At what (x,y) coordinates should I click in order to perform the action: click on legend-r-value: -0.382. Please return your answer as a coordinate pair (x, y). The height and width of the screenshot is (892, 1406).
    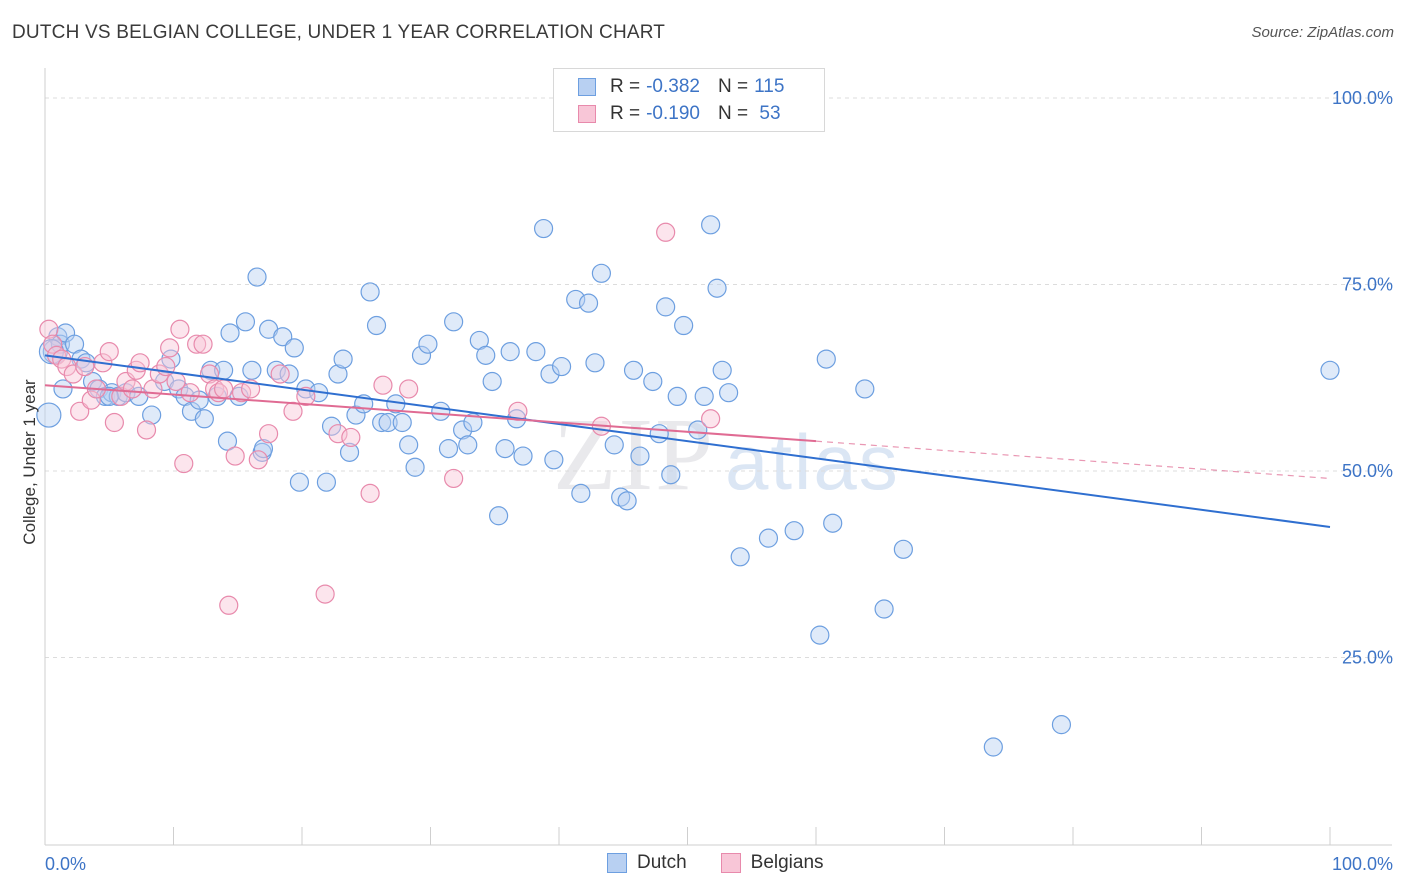
    Looking at the image, I should click on (673, 86).